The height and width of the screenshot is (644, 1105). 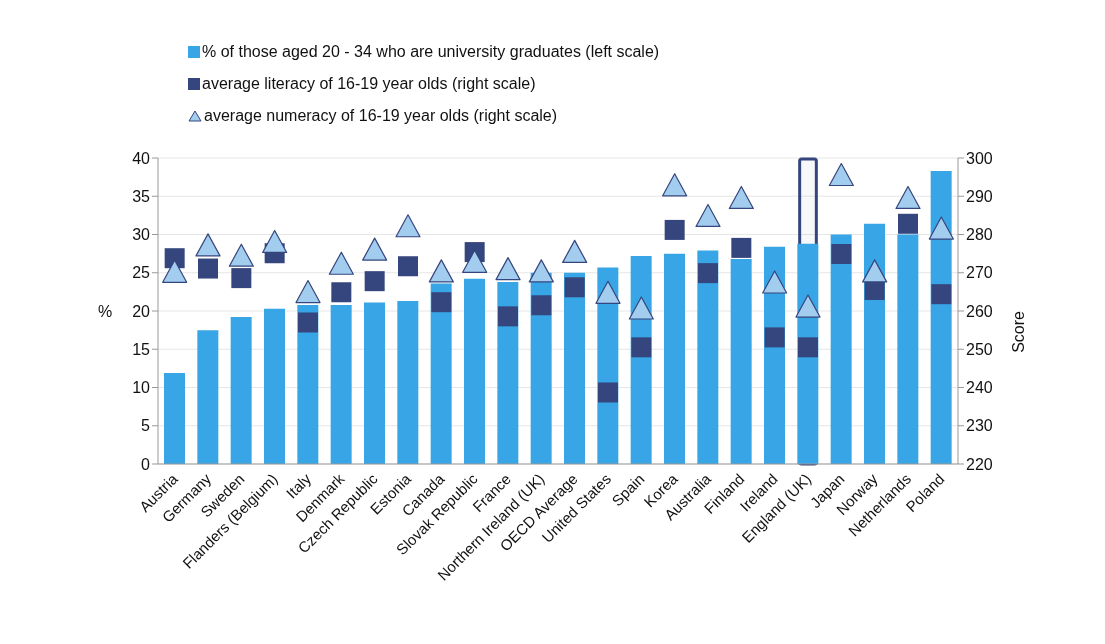 I want to click on y-tick-label: 0, so click(x=146, y=464).